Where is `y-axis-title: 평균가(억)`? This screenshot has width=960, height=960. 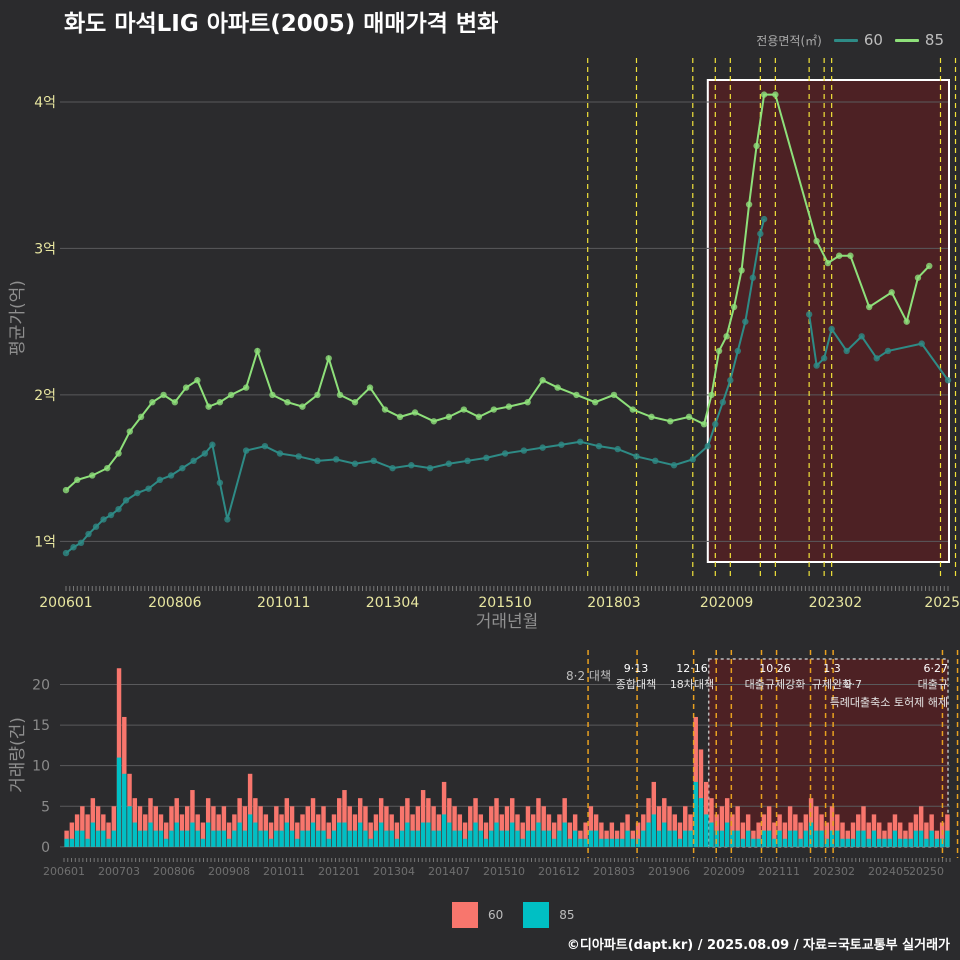 y-axis-title: 평균가(억) is located at coordinates (18, 318).